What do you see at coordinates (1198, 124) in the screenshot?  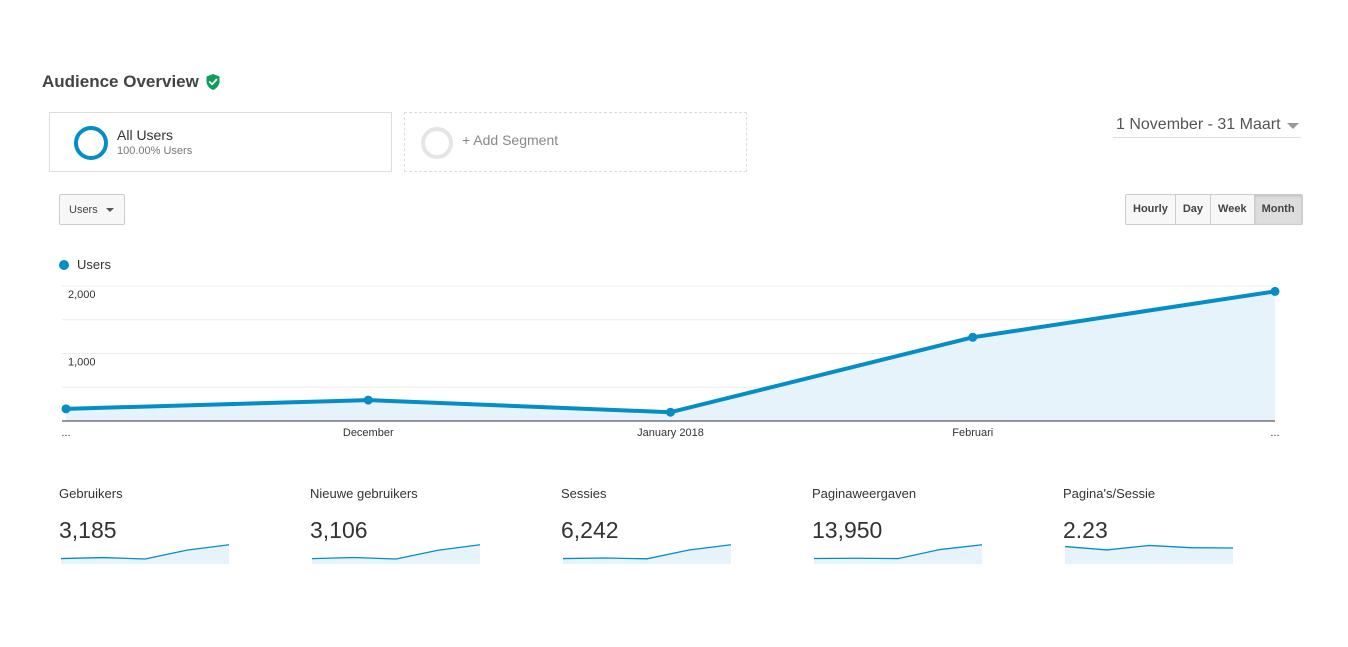 I see `date-range-label: 1 November - 31 Maart` at bounding box center [1198, 124].